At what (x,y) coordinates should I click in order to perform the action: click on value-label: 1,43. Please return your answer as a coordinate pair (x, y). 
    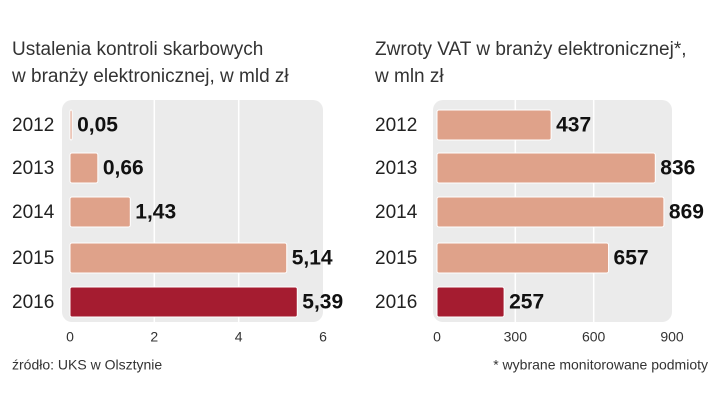
    Looking at the image, I should click on (155, 212).